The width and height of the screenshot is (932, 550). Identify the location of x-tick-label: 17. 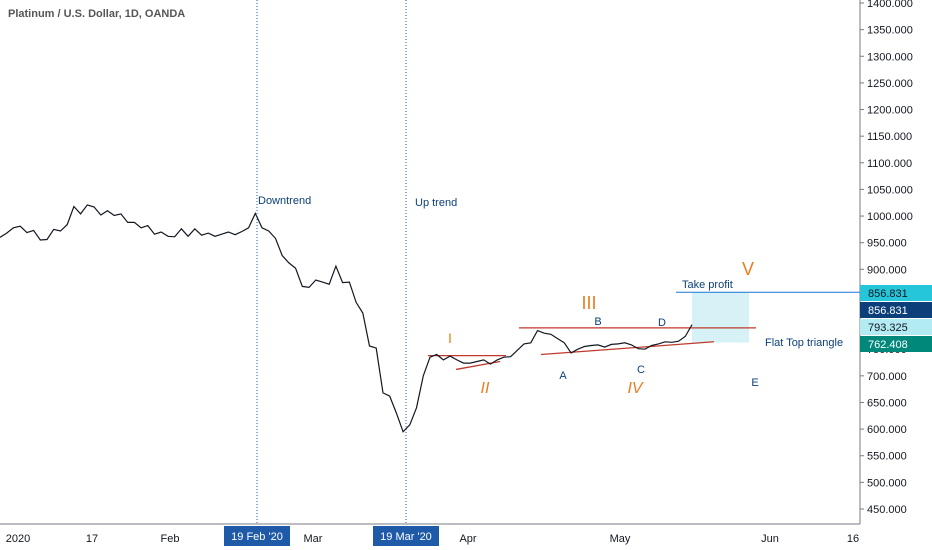
(92, 539).